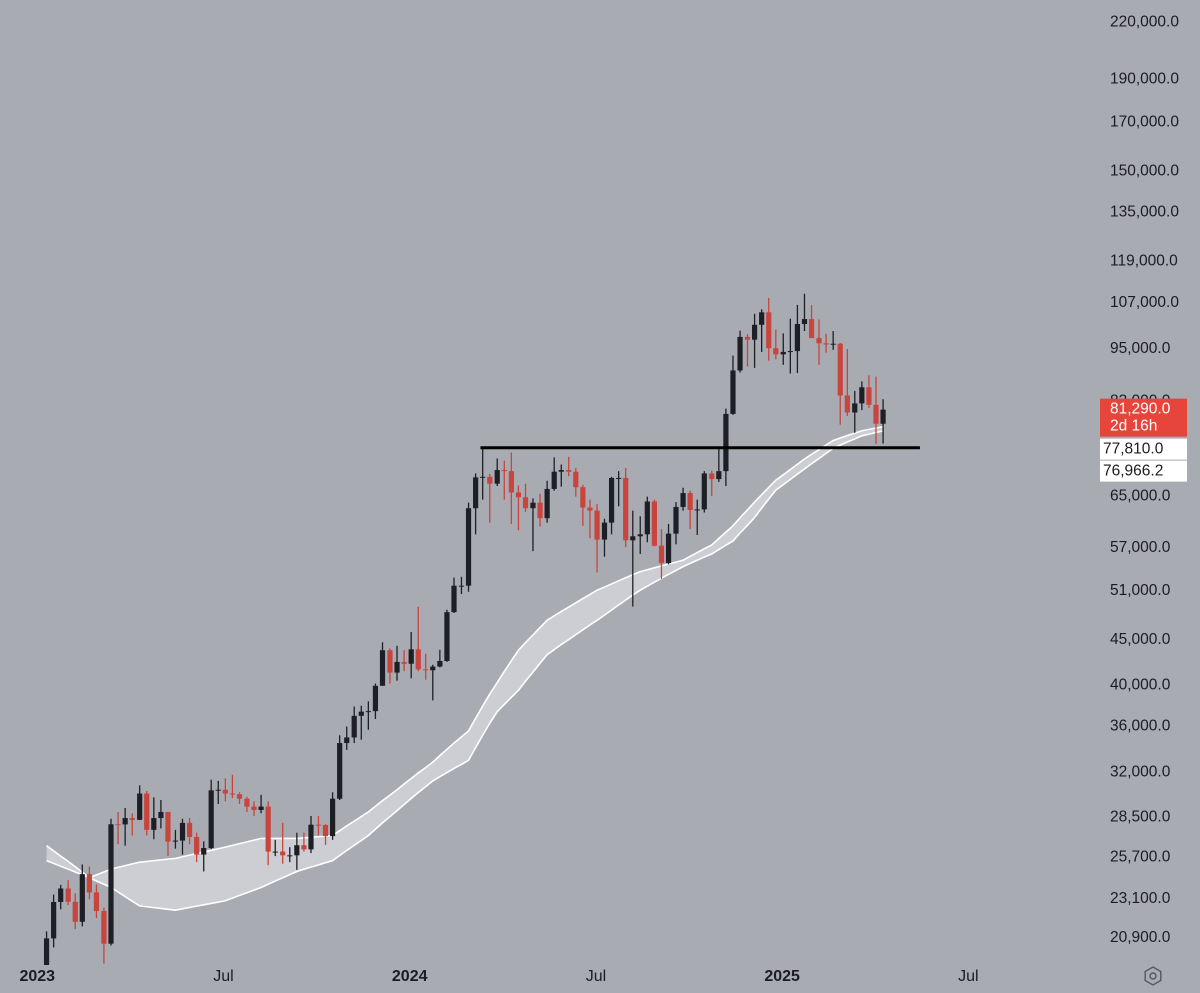 The image size is (1200, 993). What do you see at coordinates (1140, 685) in the screenshot?
I see `y-tick-label: 40,000.0` at bounding box center [1140, 685].